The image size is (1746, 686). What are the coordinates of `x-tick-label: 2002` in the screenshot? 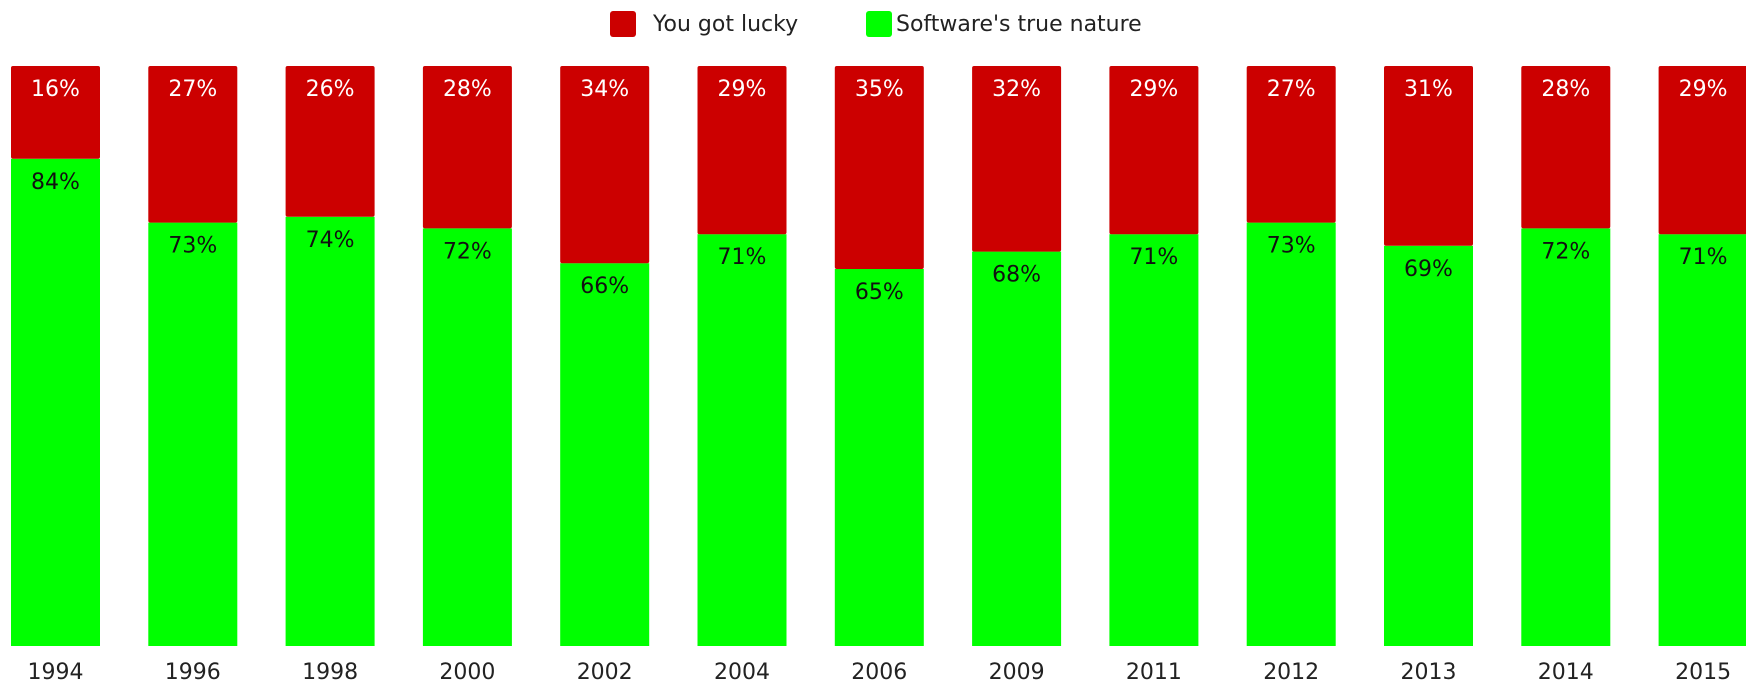 It's located at (605, 672).